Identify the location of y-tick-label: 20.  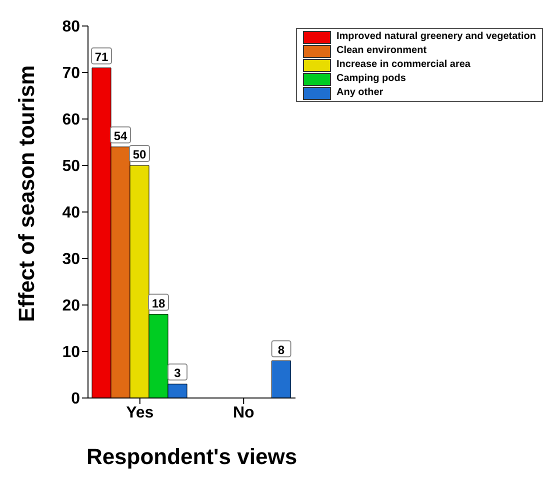
(71, 306).